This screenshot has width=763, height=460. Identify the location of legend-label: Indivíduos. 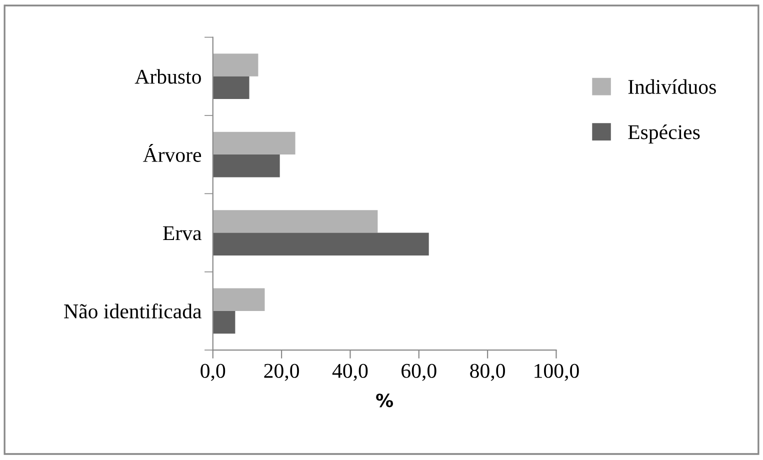
(672, 86).